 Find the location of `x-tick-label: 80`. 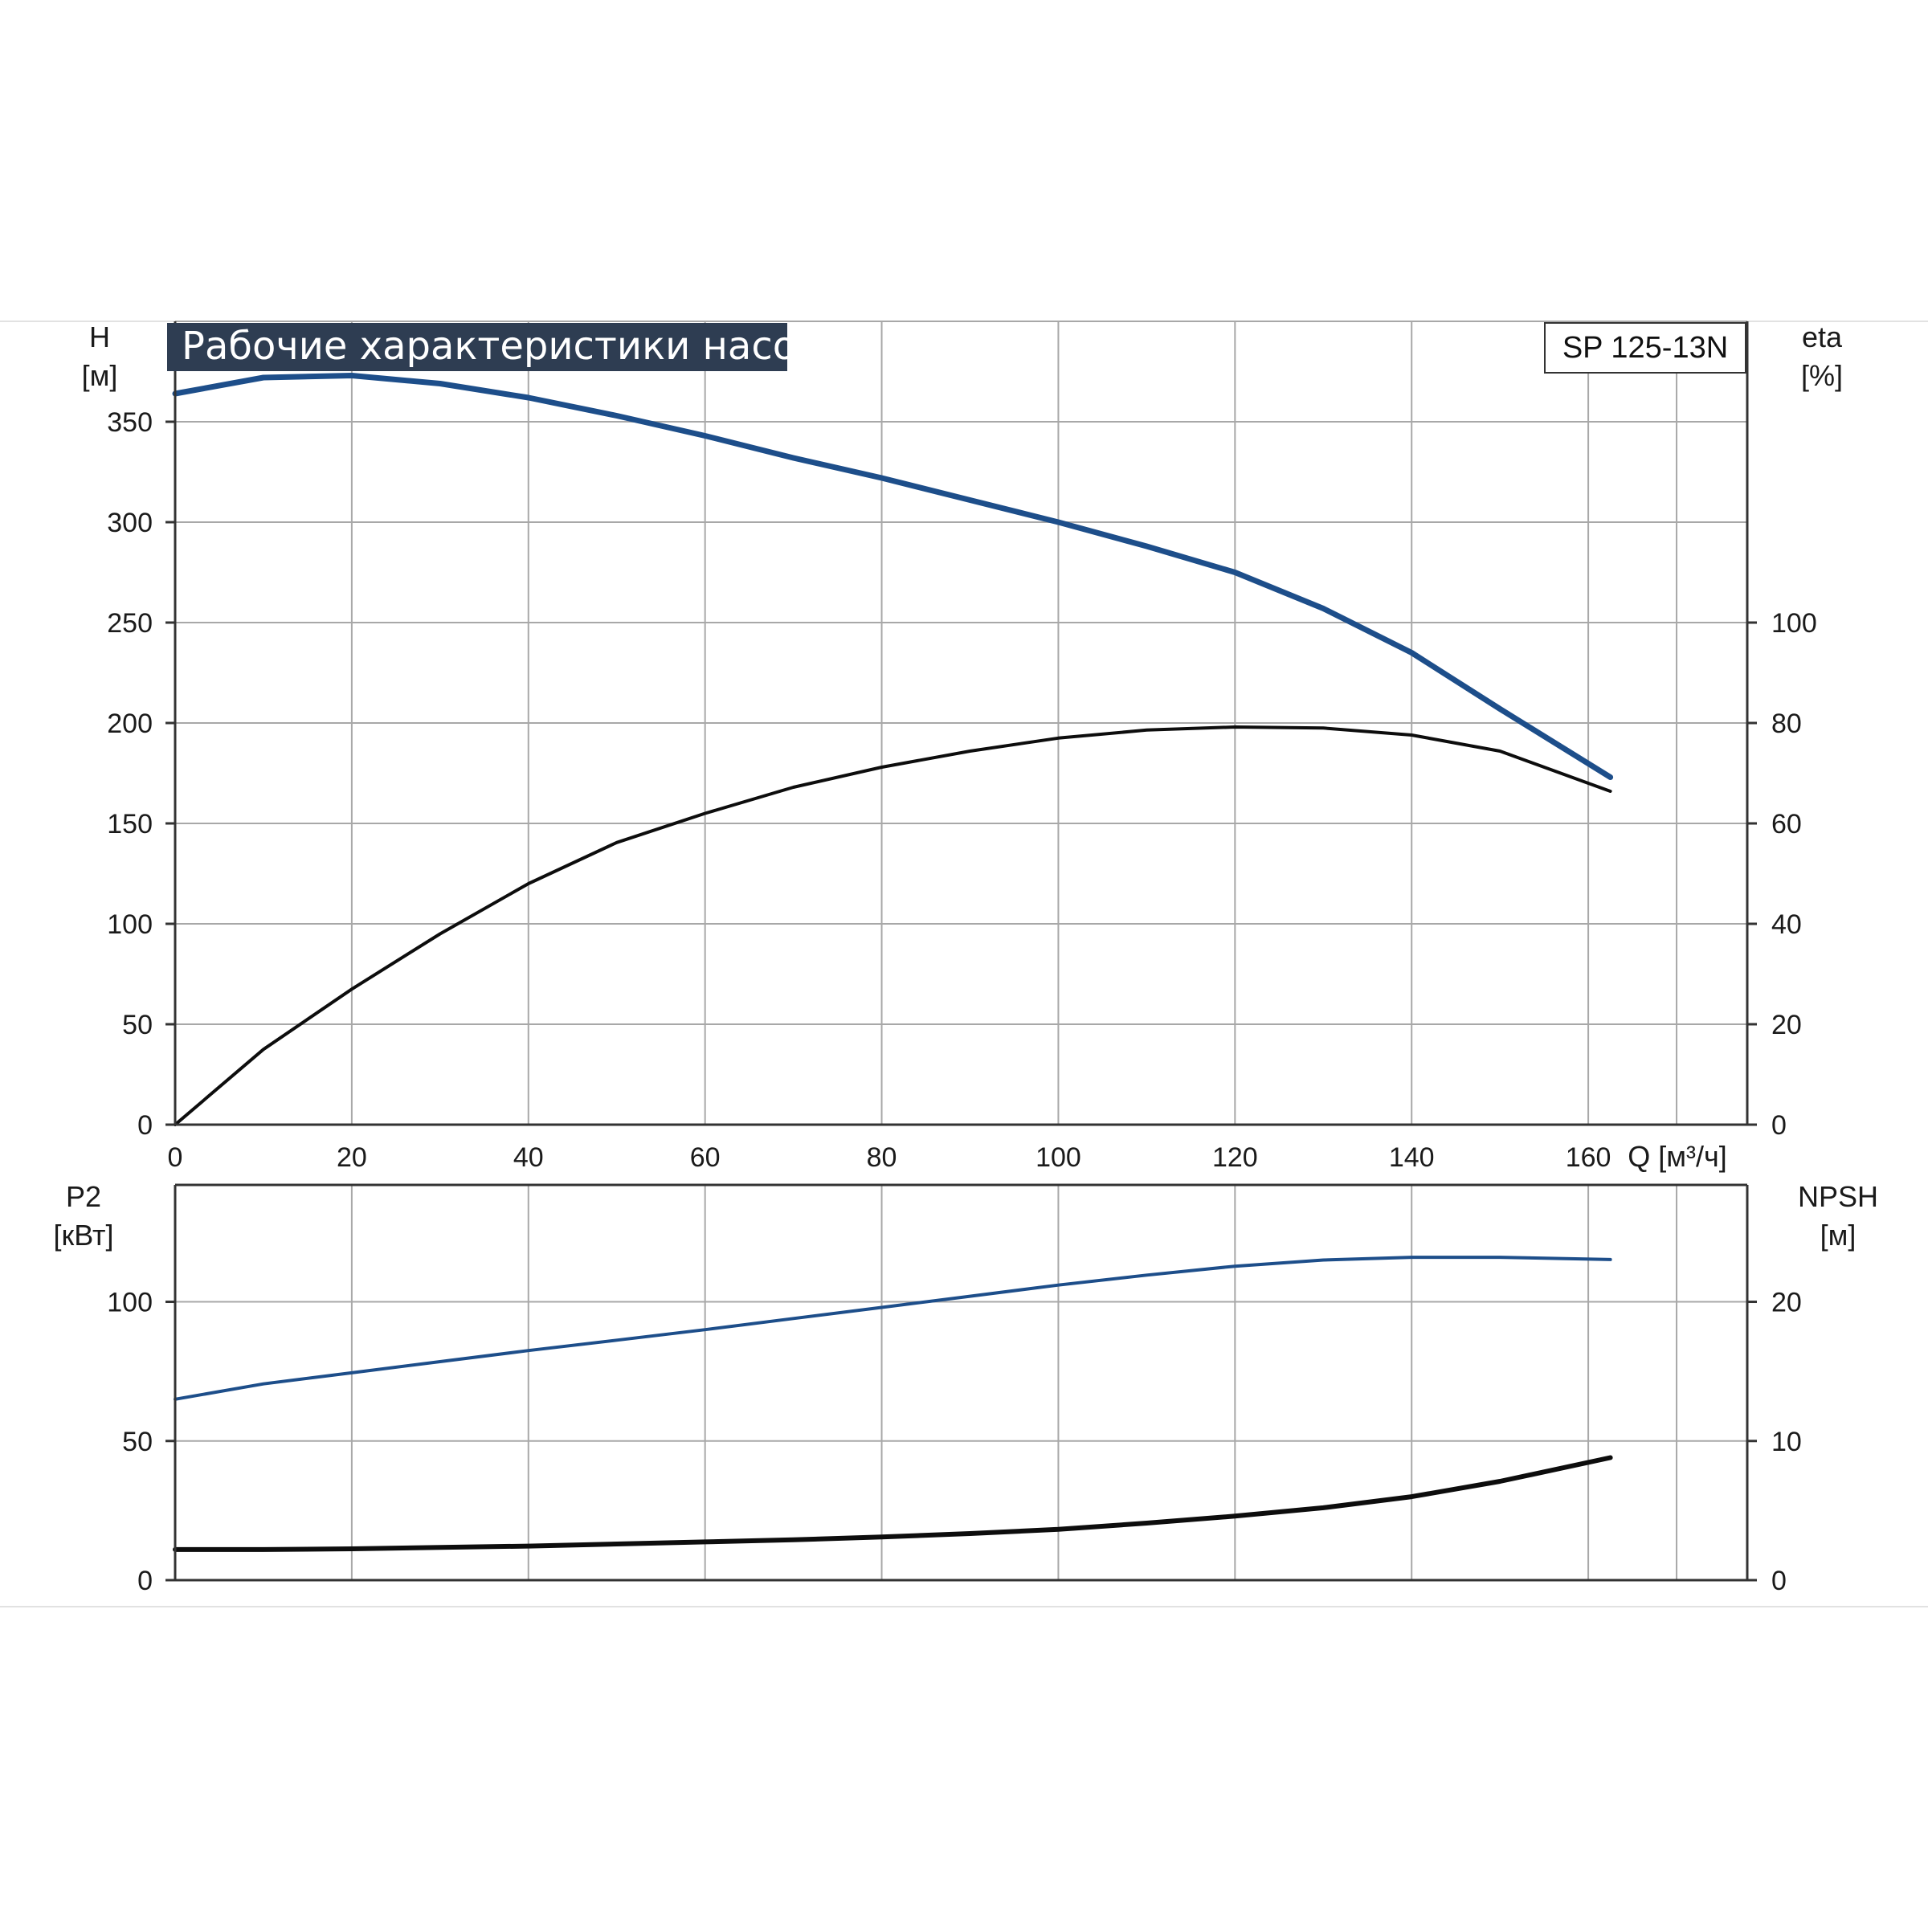

x-tick-label: 80 is located at coordinates (882, 1157).